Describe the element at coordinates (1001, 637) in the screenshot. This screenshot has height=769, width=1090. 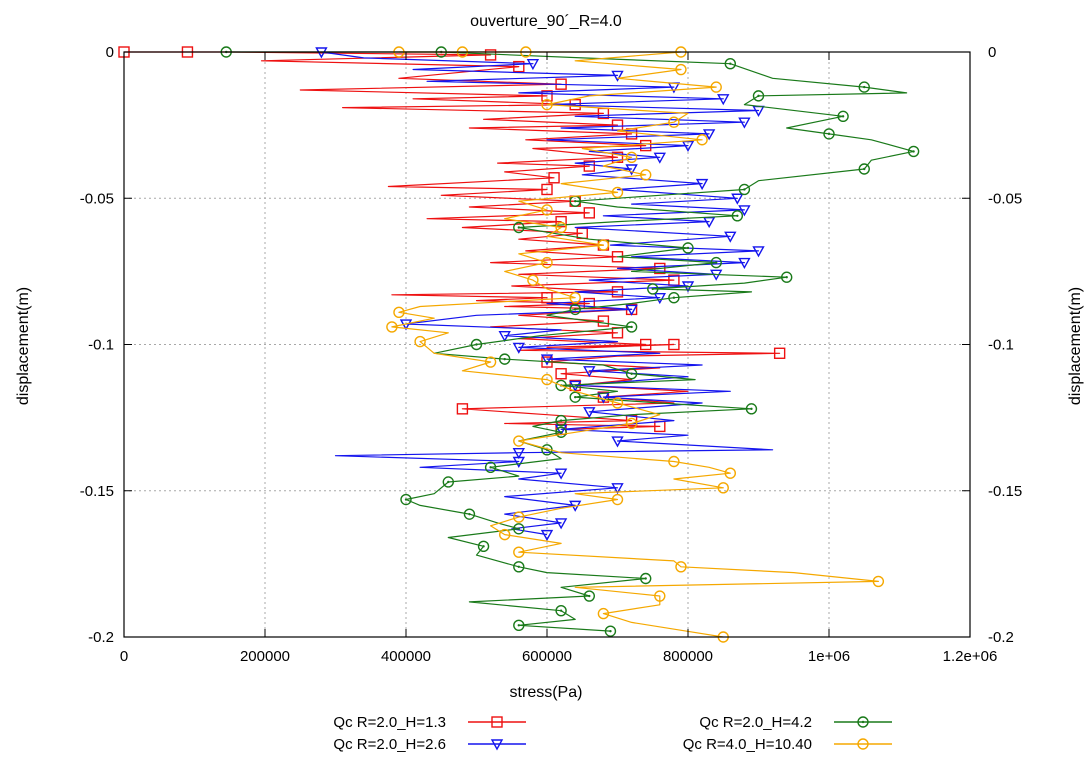
I see `y2-tick-label: -0.2` at that location.